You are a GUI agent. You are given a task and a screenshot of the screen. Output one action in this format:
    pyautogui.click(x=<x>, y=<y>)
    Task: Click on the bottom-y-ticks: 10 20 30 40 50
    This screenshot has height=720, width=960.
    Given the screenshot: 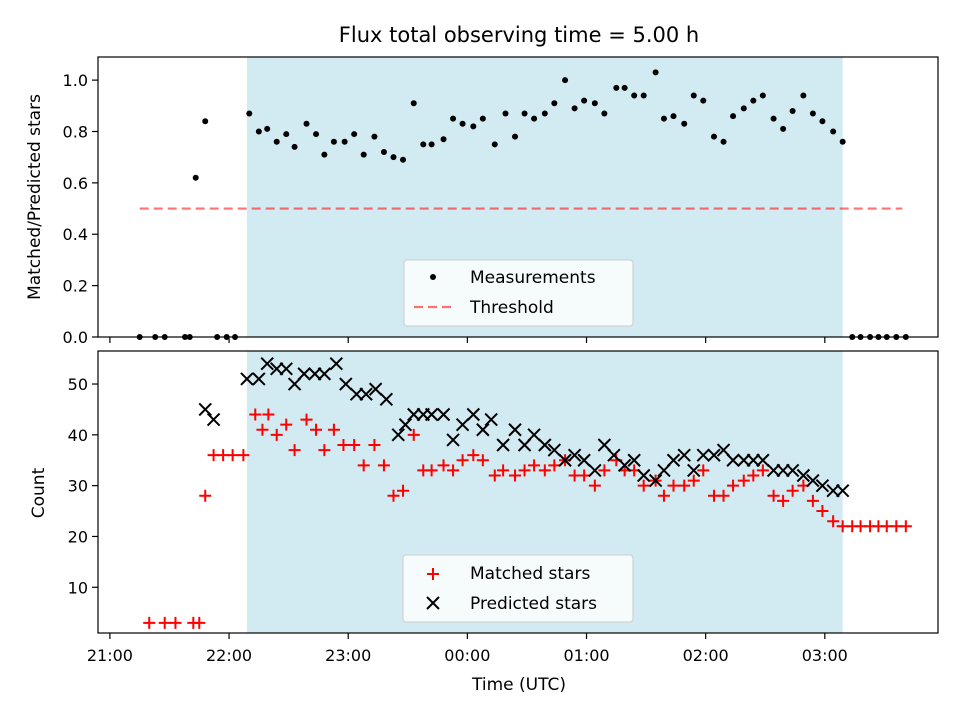 What is the action you would take?
    pyautogui.click(x=83, y=486)
    